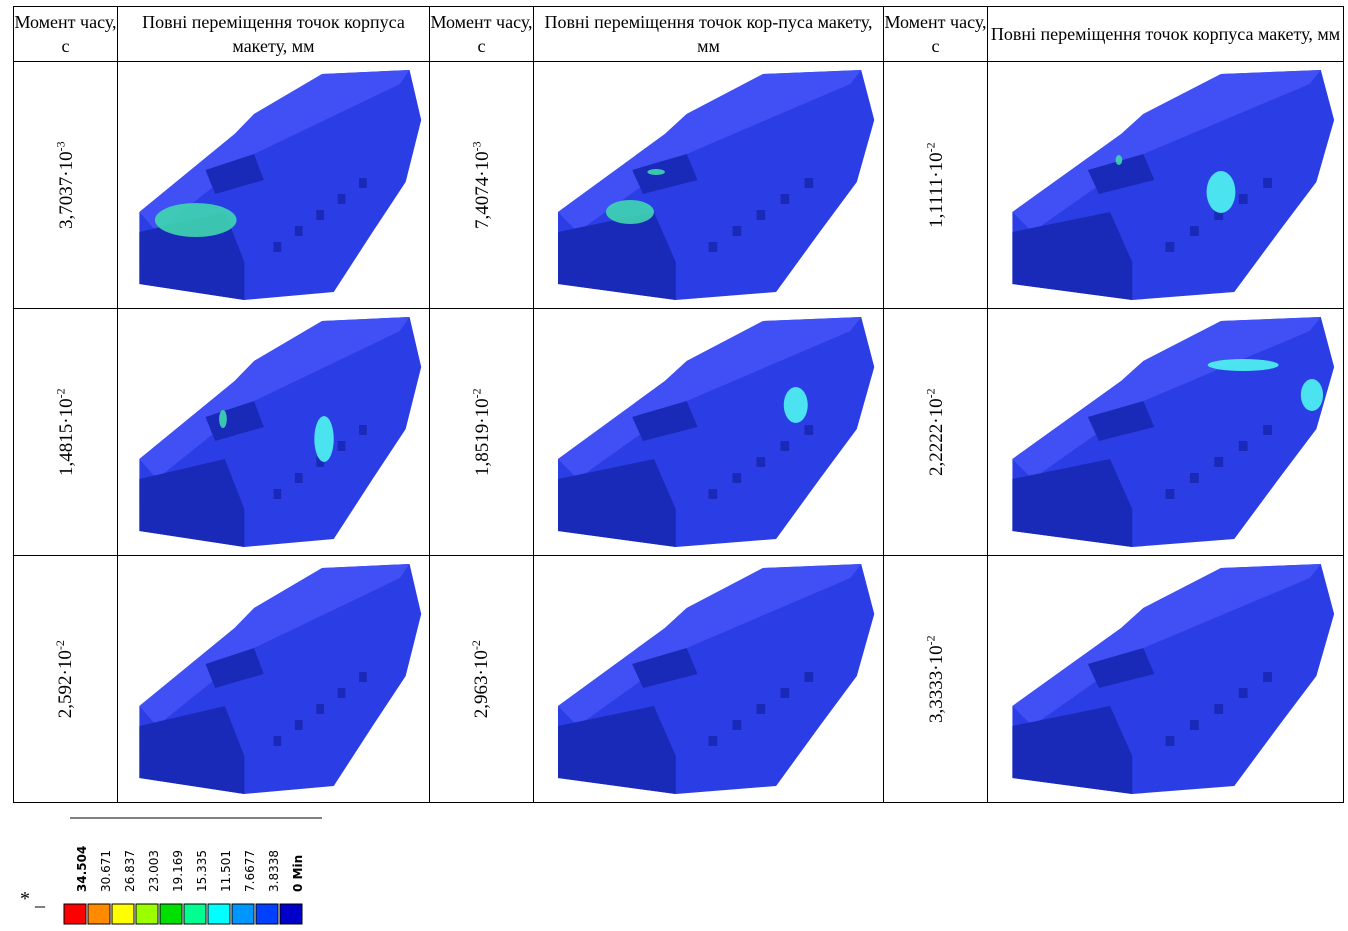 This screenshot has width=1348, height=931. What do you see at coordinates (935, 679) in the screenshot?
I see `time-cell: 3,3333·10-2` at bounding box center [935, 679].